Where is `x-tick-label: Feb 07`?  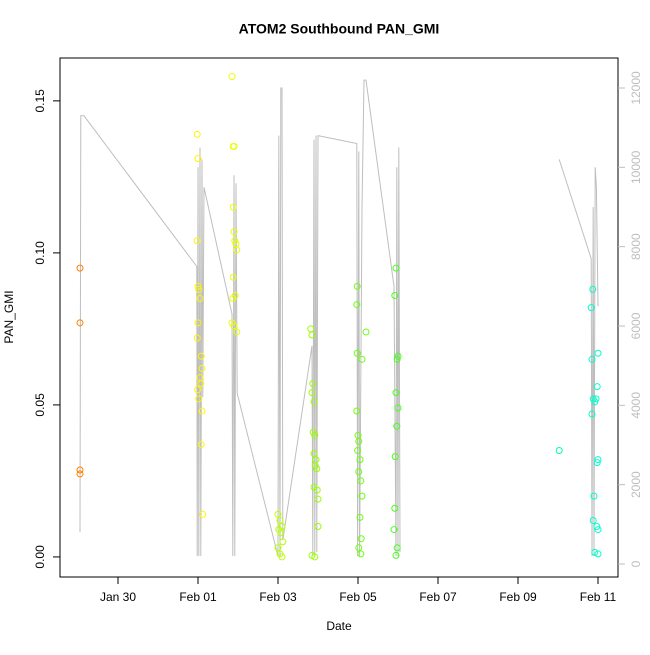
x-tick-label: Feb 07 is located at coordinates (438, 597).